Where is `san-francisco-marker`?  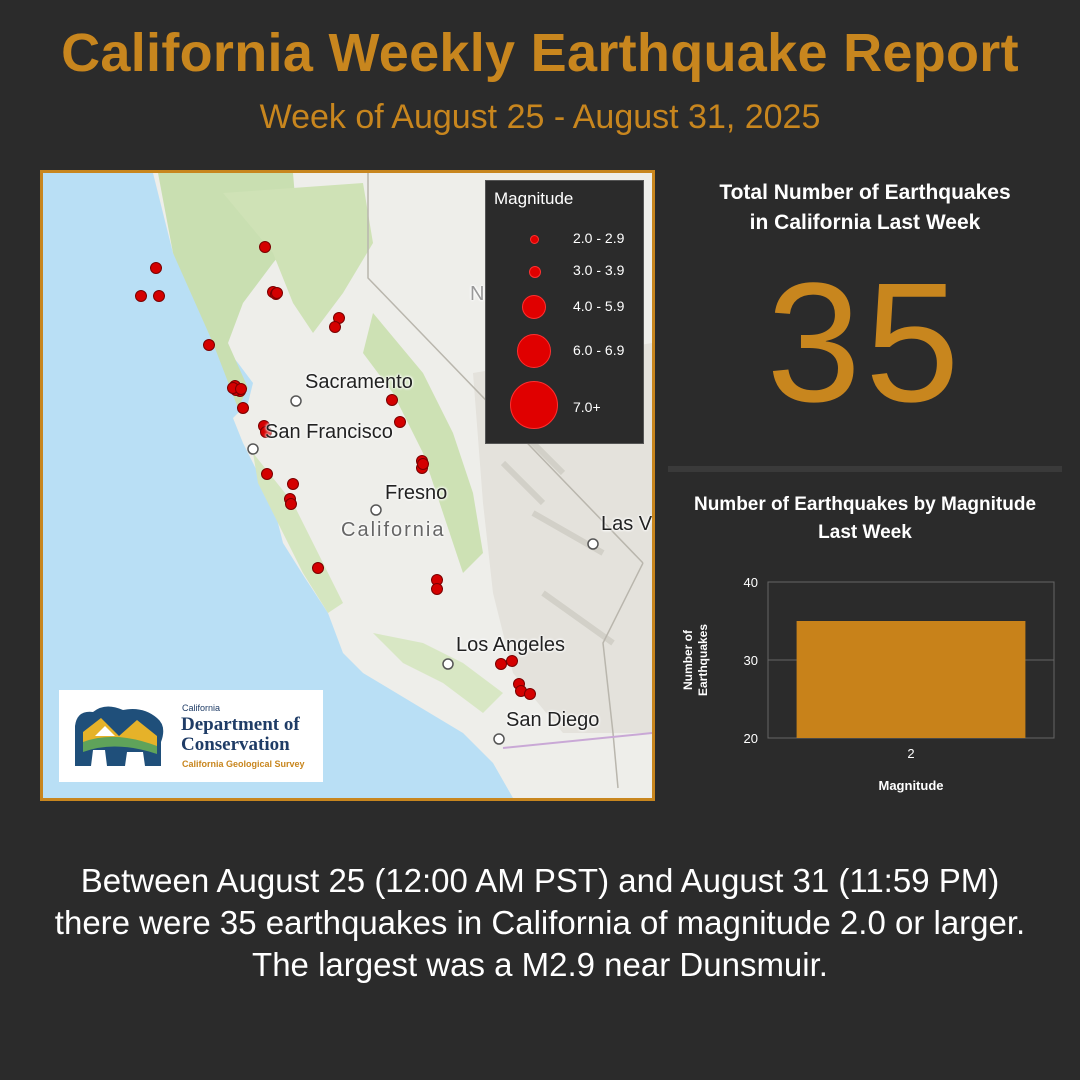
san-francisco-marker is located at coordinates (253, 449).